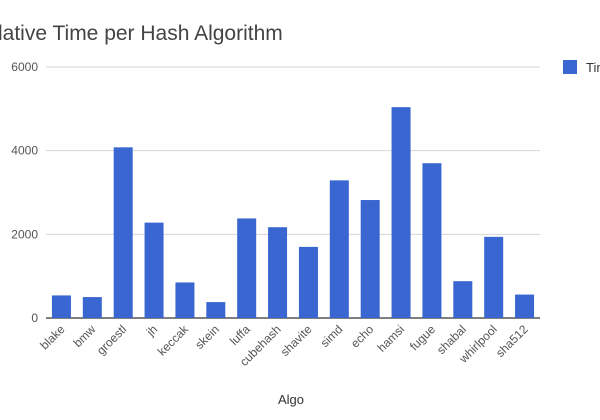 The width and height of the screenshot is (600, 420). Describe the element at coordinates (339, 249) in the screenshot. I see `bar-simd` at that location.